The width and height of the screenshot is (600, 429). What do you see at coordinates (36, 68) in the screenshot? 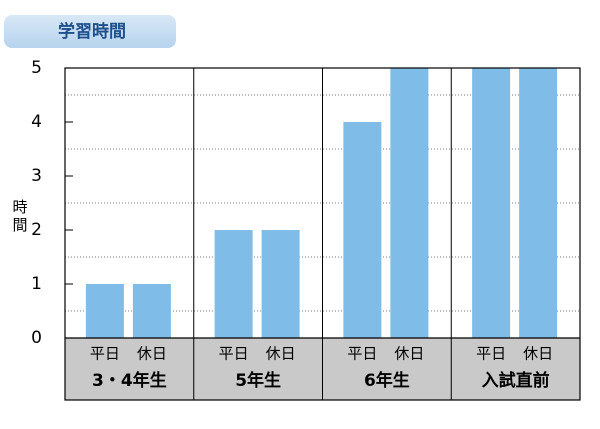
I see `y-tick-label: 5` at bounding box center [36, 68].